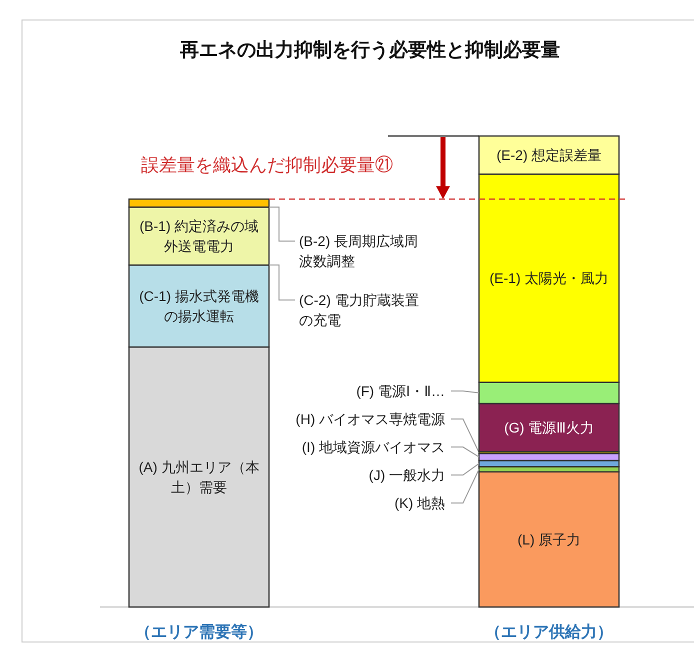  Describe the element at coordinates (267, 165) in the screenshot. I see `ref-line-label: 誤差量を織込んだ抑制必要量㉑` at that location.